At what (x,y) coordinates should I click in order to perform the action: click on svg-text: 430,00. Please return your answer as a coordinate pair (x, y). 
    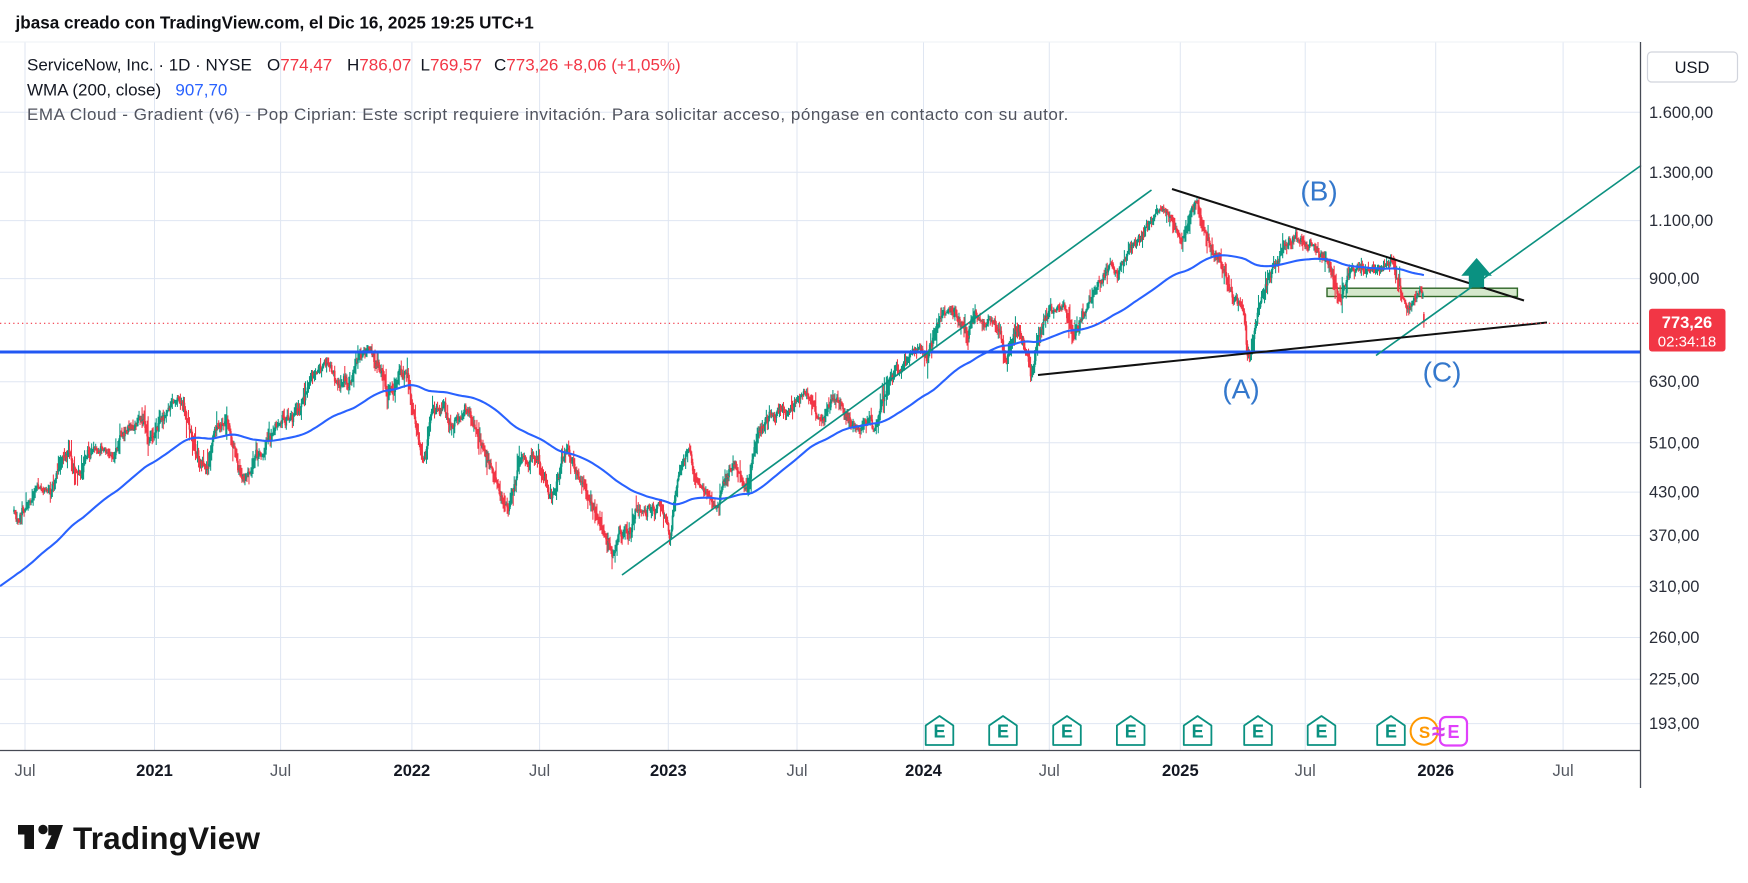
    Looking at the image, I should click on (1674, 493).